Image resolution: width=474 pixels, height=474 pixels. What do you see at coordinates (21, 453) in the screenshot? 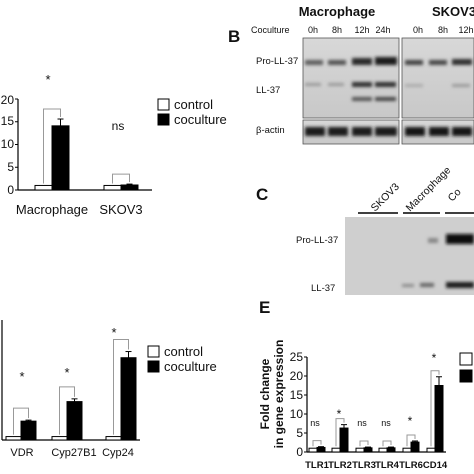
I see `panel-d-xlabel-vdr: VDR` at bounding box center [21, 453].